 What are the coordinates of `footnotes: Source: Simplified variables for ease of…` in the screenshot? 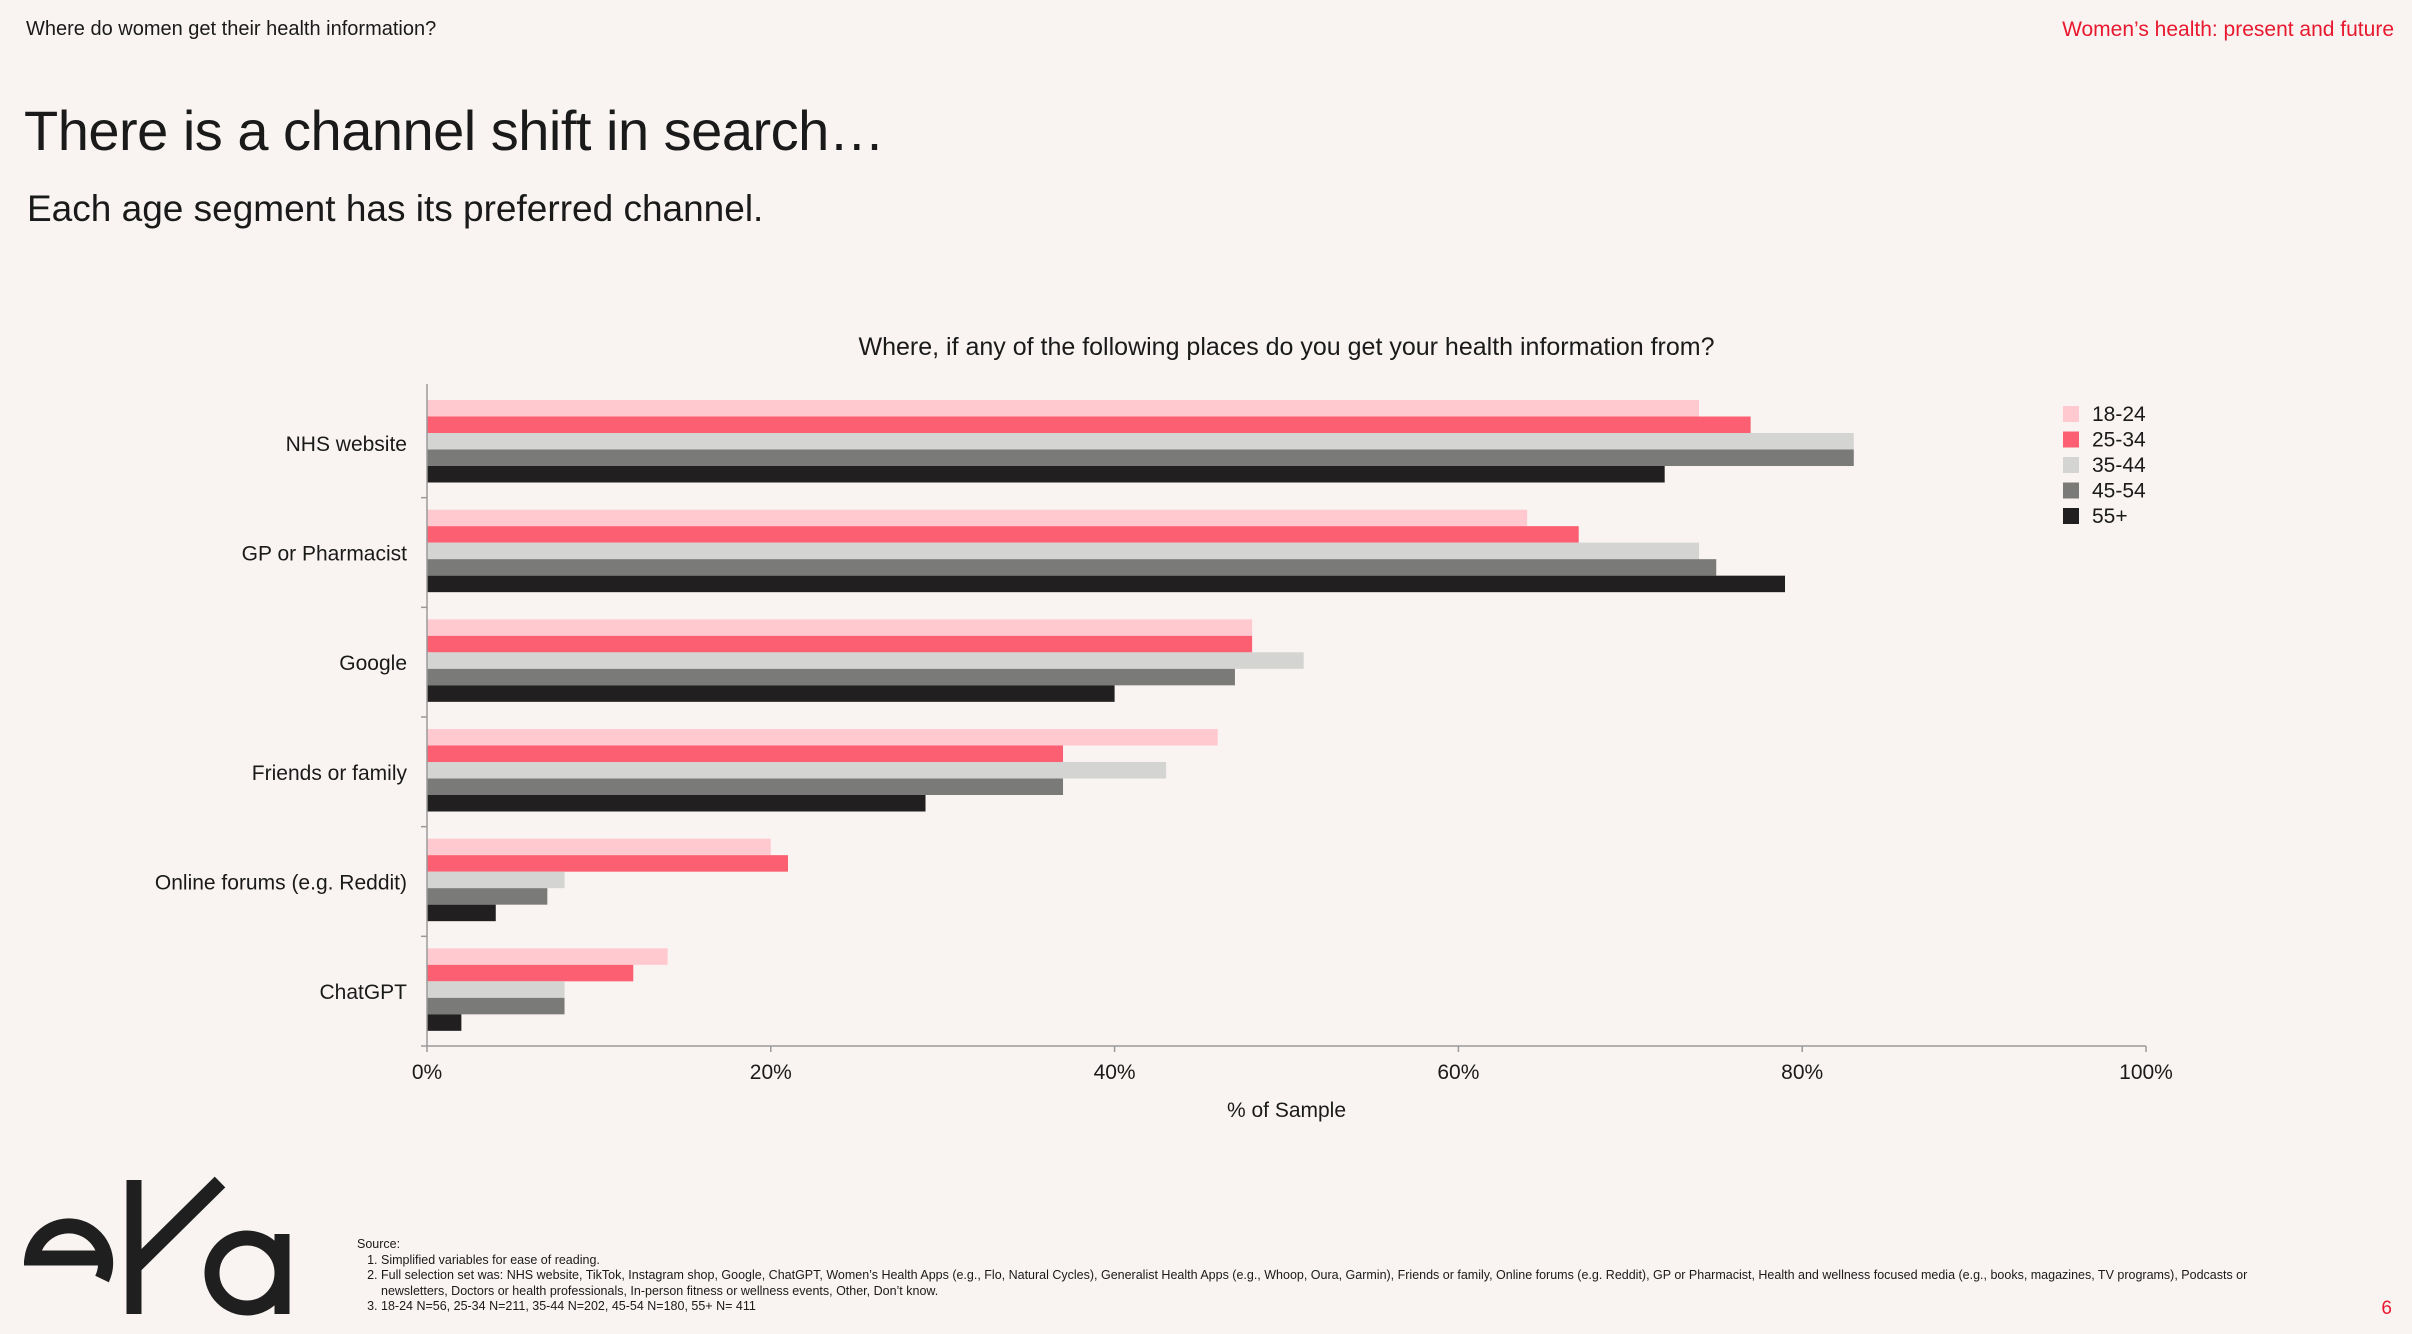 It's located at (1322, 1276).